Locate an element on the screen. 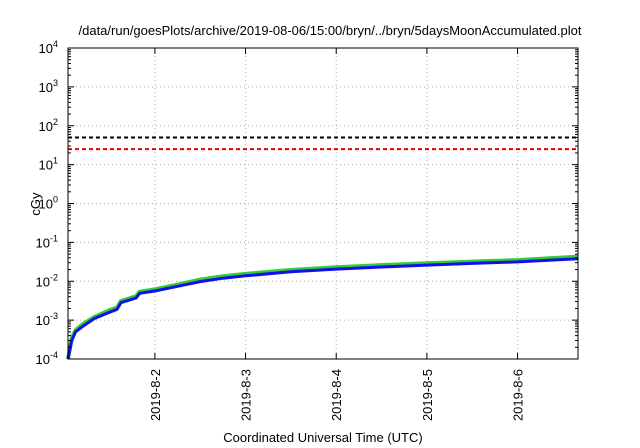 Image resolution: width=640 pixels, height=448 pixels. x-tick-label: 2019-8-4 is located at coordinates (336, 395).